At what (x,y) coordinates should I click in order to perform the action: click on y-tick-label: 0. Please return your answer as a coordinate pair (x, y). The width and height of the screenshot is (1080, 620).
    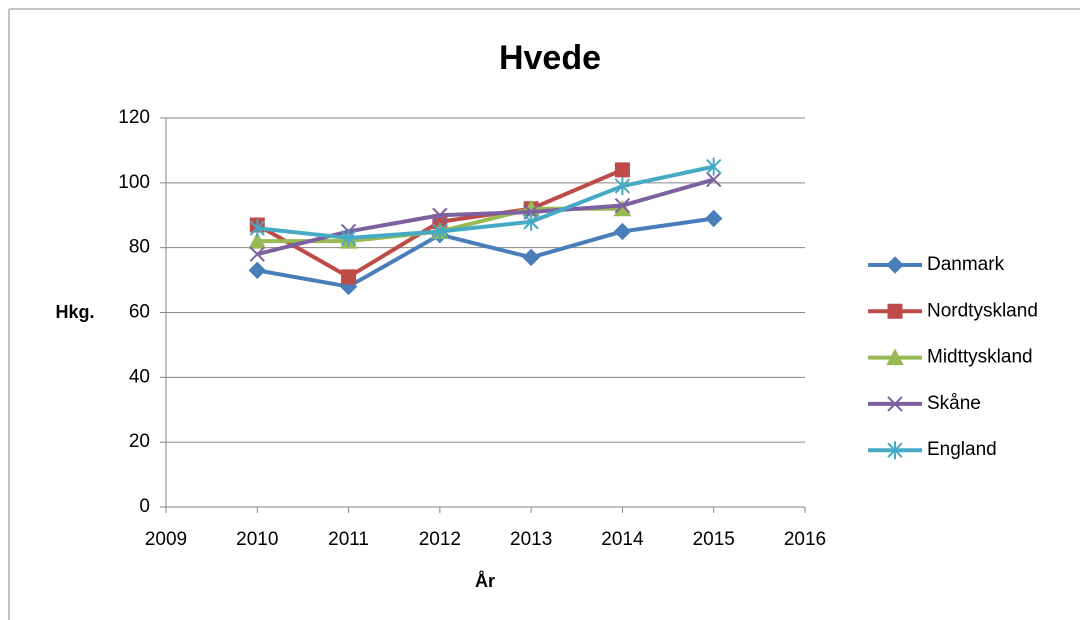
    Looking at the image, I should click on (144, 506).